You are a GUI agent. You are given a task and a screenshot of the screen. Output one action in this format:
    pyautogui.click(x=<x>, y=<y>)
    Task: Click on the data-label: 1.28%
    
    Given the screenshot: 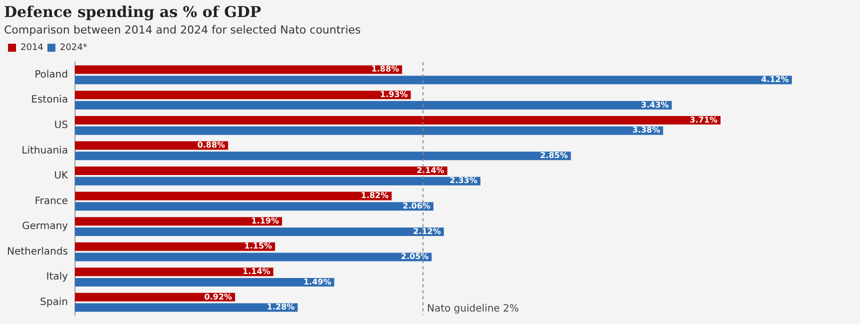 What is the action you would take?
    pyautogui.click(x=280, y=307)
    